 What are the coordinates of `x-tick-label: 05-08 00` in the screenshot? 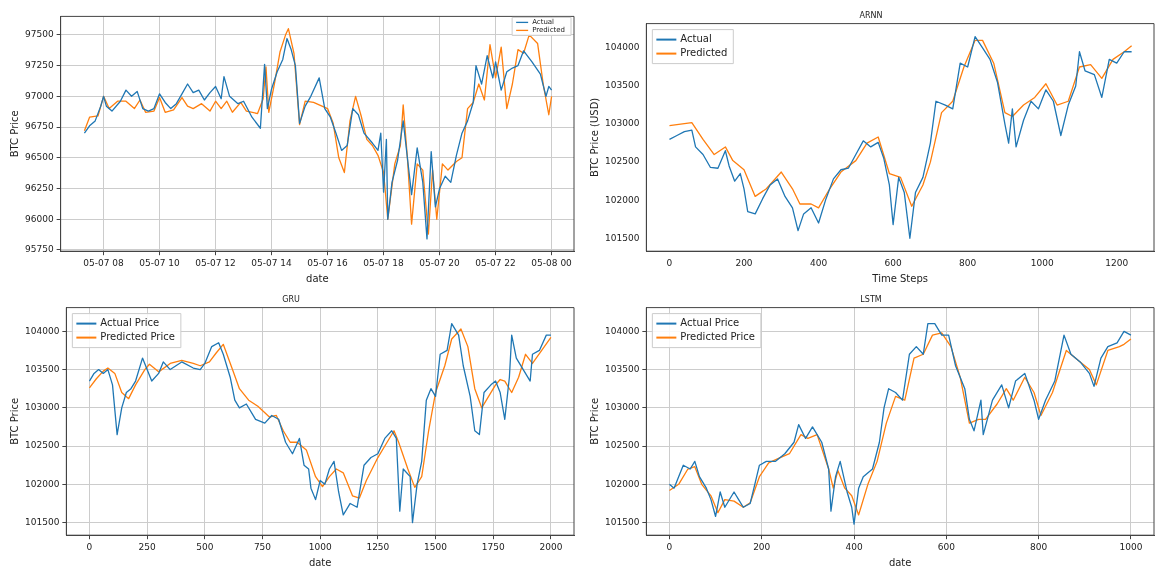 It's located at (552, 262).